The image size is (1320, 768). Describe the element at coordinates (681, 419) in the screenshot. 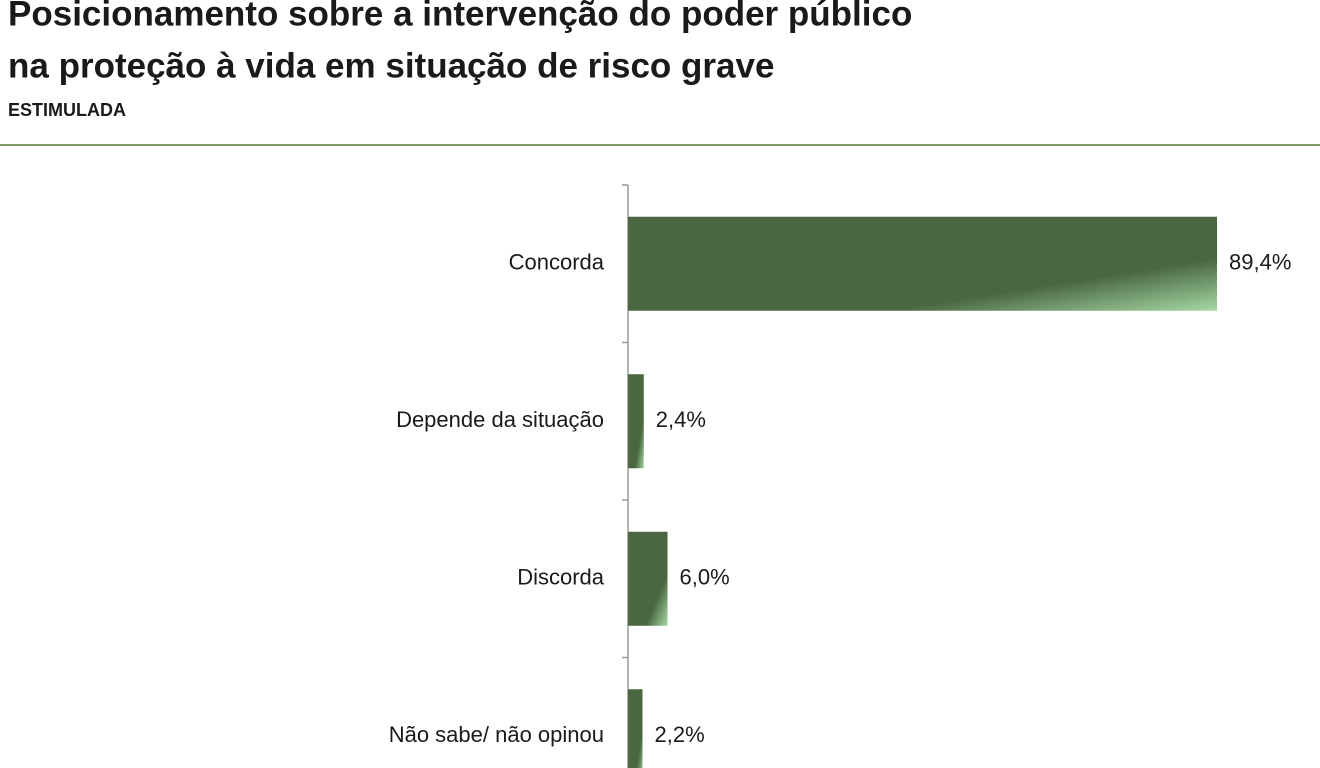

I see `value-label: 2,4%` at that location.